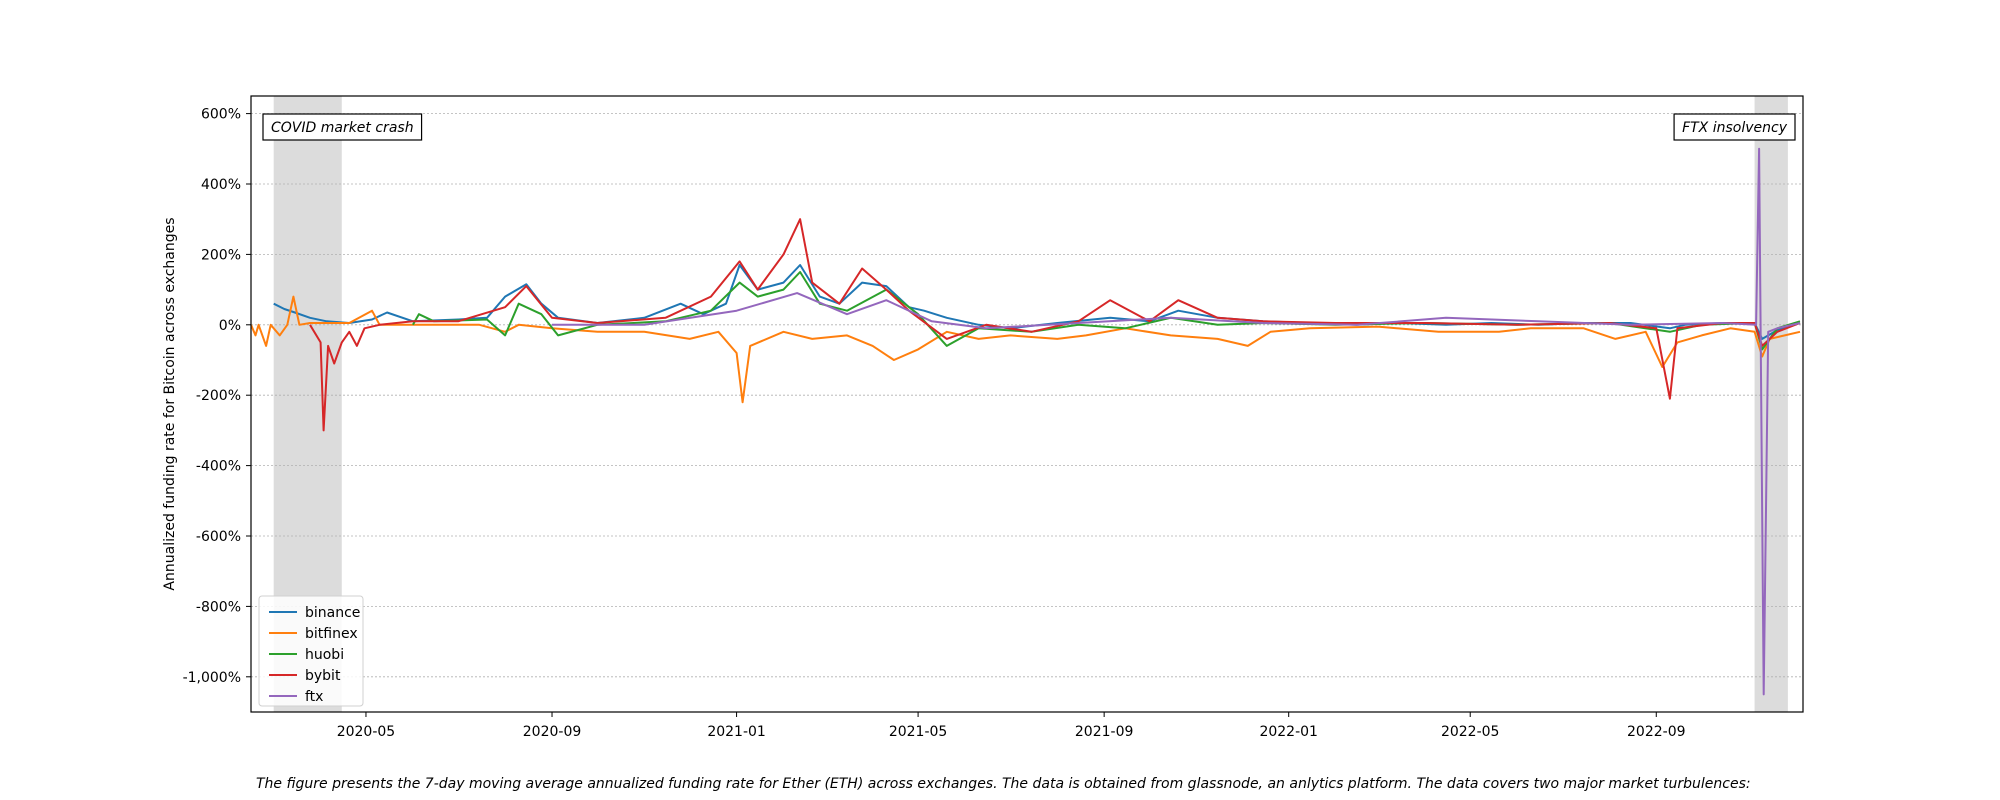 This screenshot has height=800, width=2000. Describe the element at coordinates (366, 732) in the screenshot. I see `x-tick-label: 2020-05` at that location.